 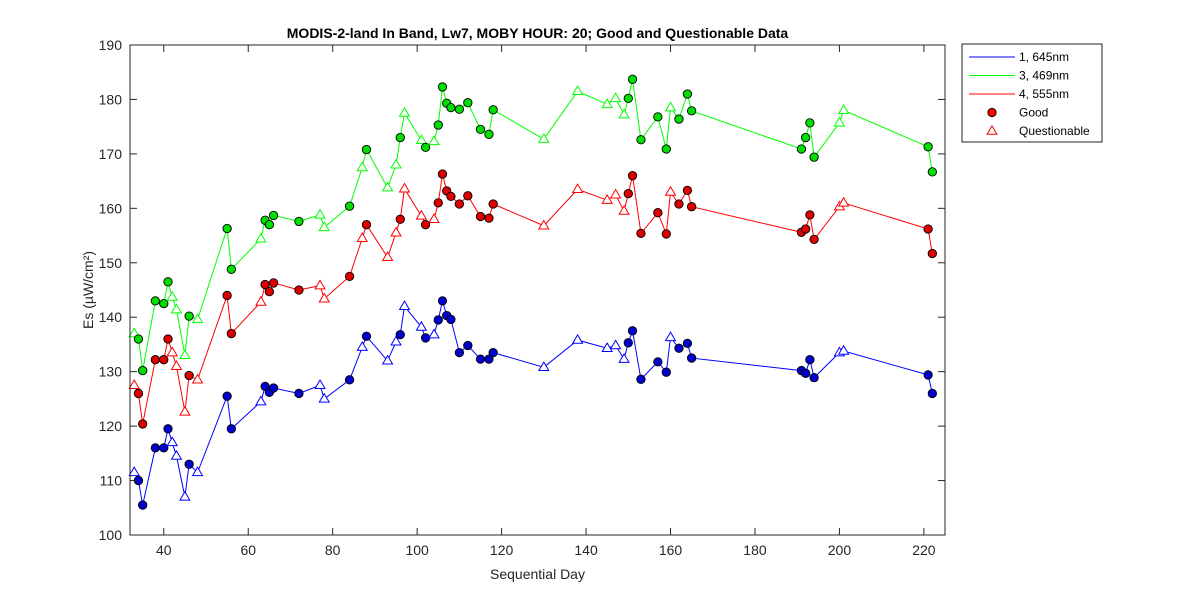 What do you see at coordinates (111, 263) in the screenshot?
I see `y-tick-label: 150` at bounding box center [111, 263].